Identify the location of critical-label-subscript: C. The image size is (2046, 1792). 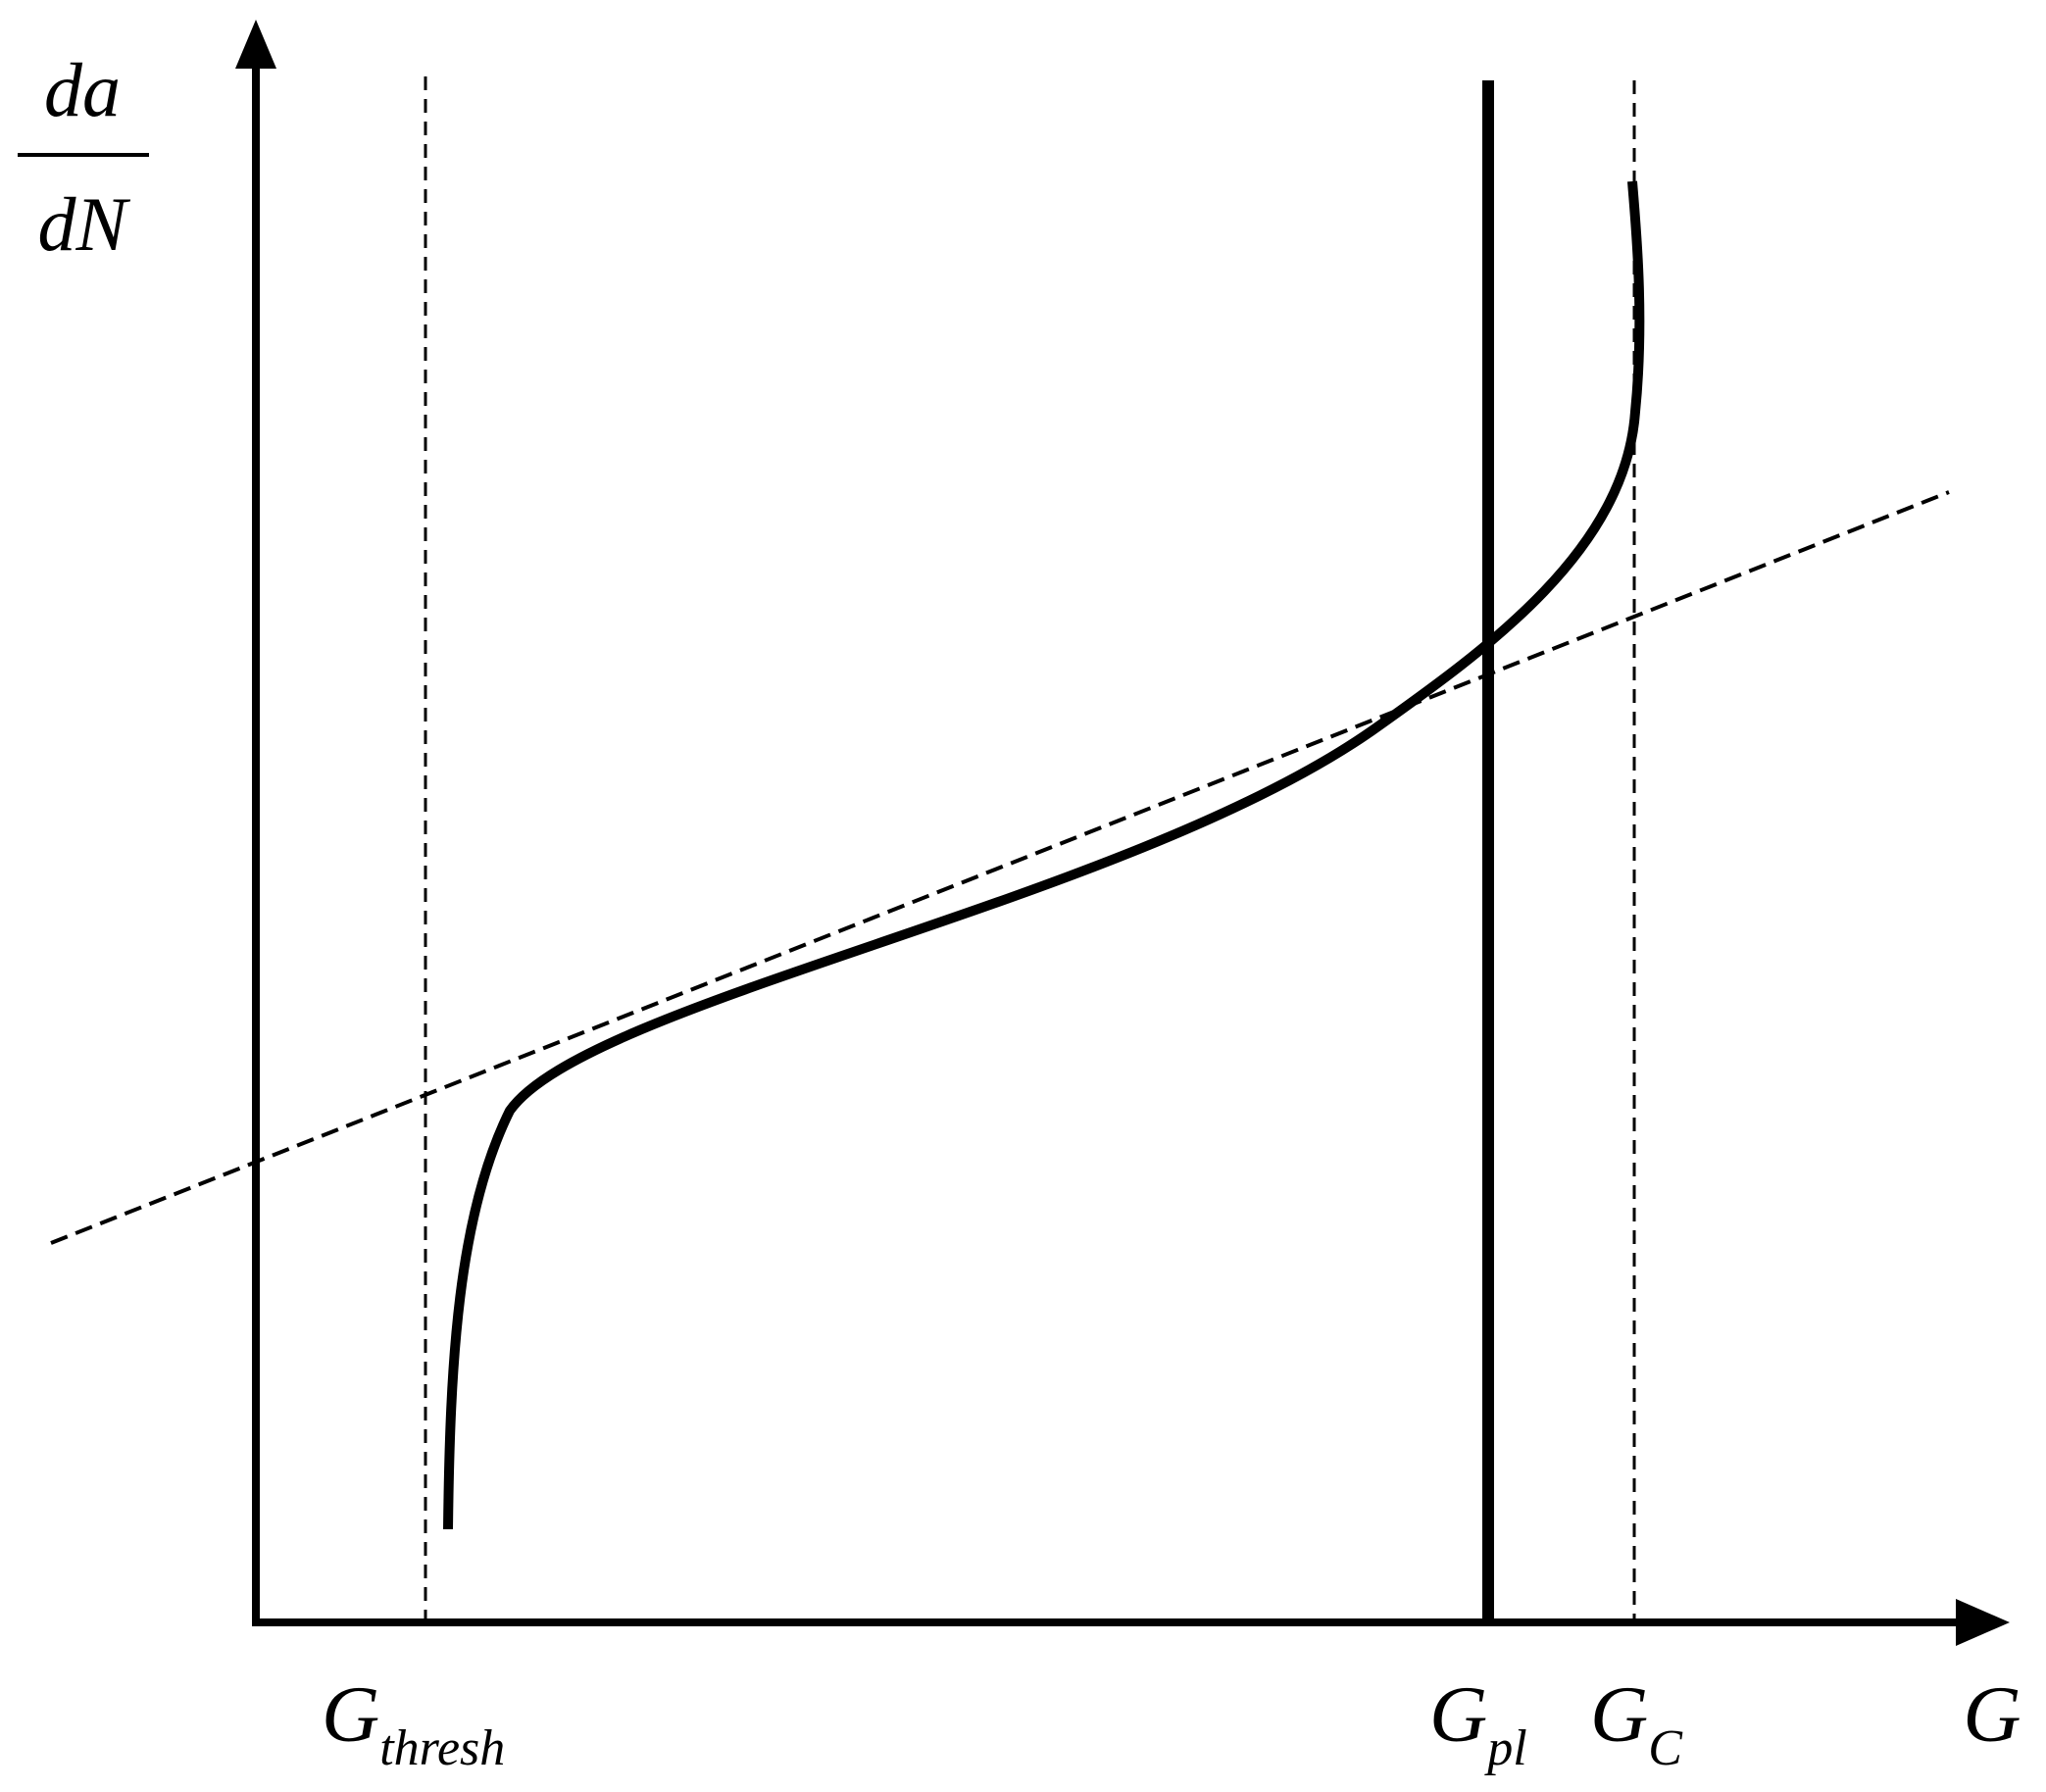
(1665, 1748).